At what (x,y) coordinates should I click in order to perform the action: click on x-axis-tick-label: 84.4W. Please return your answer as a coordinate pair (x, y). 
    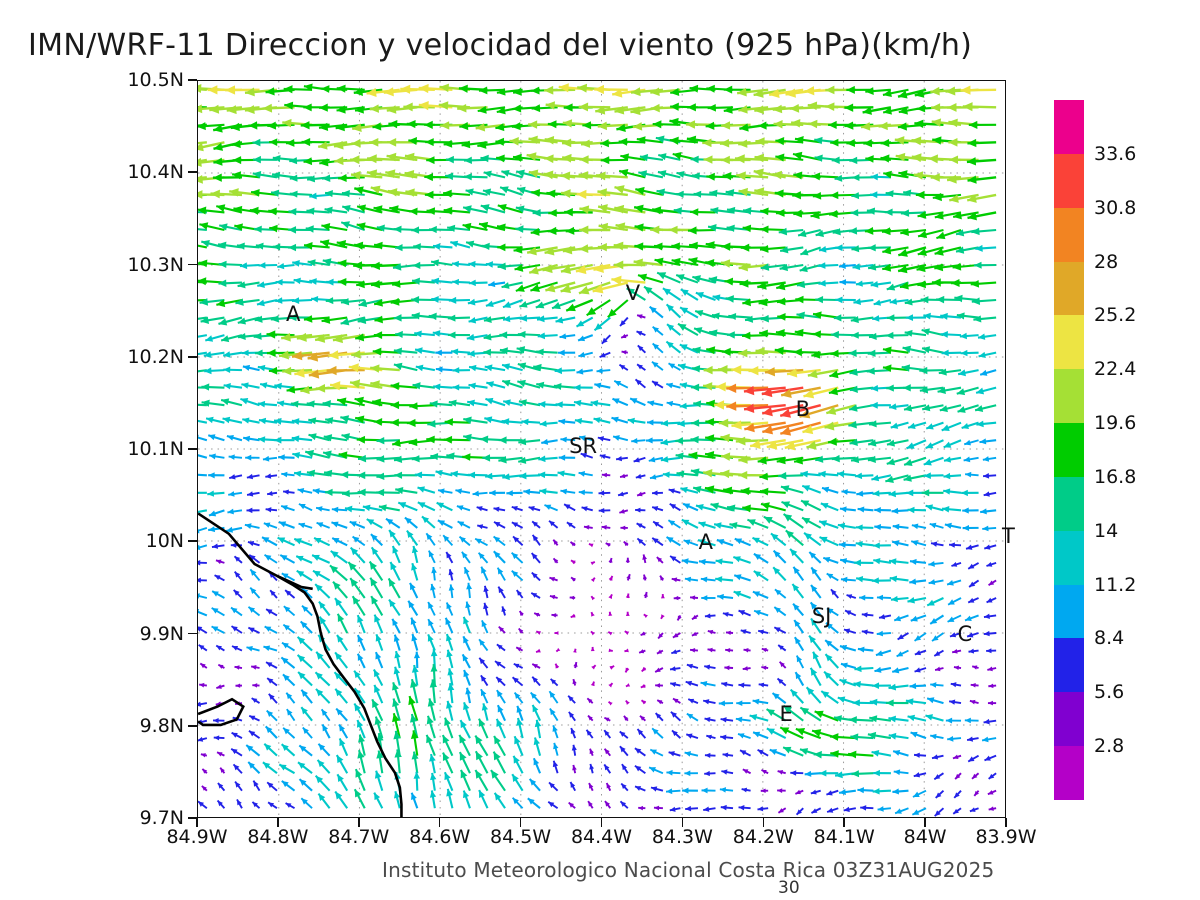
    Looking at the image, I should click on (601, 837).